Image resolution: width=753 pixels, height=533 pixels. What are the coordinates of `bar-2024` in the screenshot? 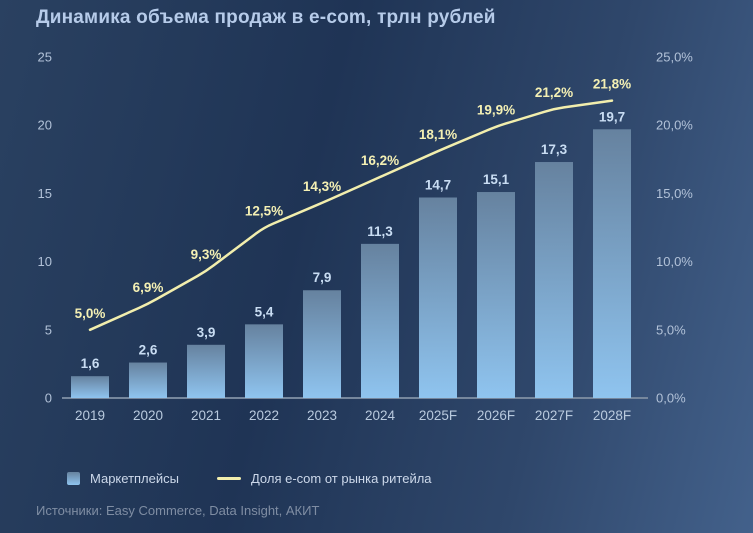 It's located at (380, 320).